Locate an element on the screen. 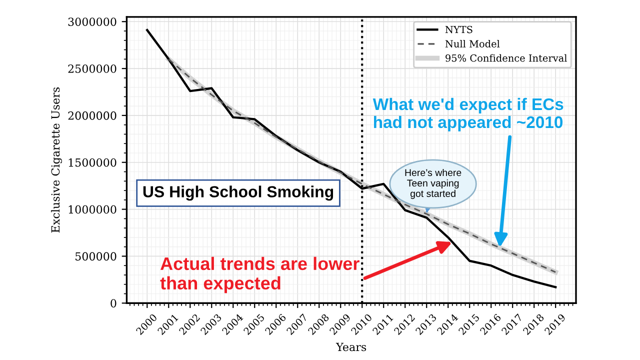  legend-label: Null Model is located at coordinates (472, 44).